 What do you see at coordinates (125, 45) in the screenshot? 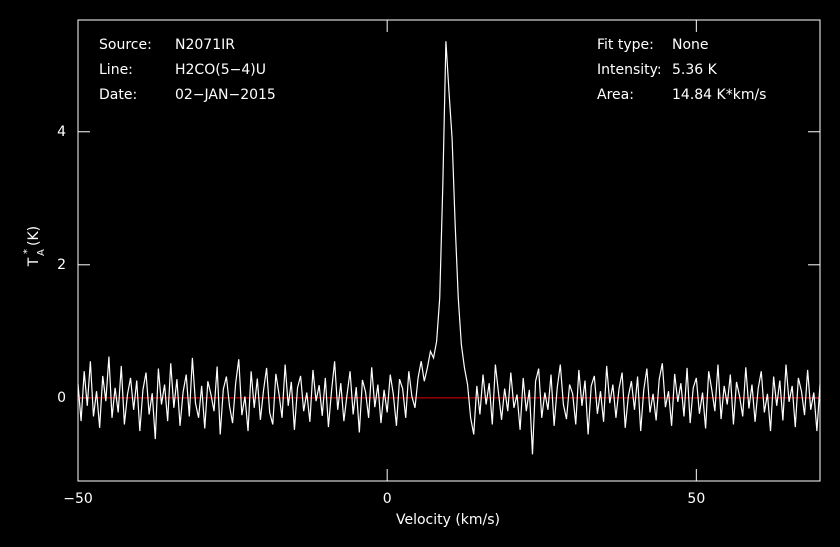
I see `info-label: Source:` at bounding box center [125, 45].